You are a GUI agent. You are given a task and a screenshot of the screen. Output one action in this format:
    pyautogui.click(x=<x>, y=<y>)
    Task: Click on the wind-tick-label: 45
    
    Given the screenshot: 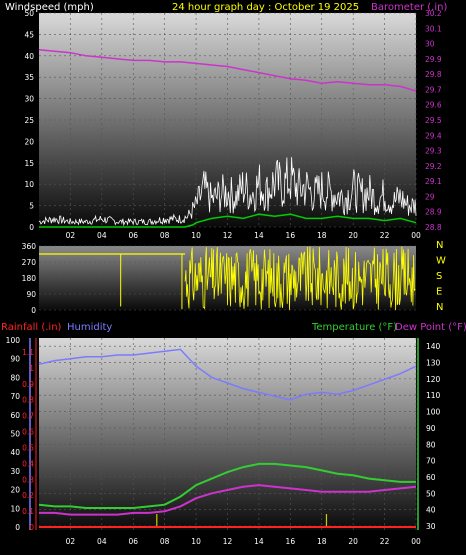 What is the action you would take?
    pyautogui.click(x=29, y=34)
    